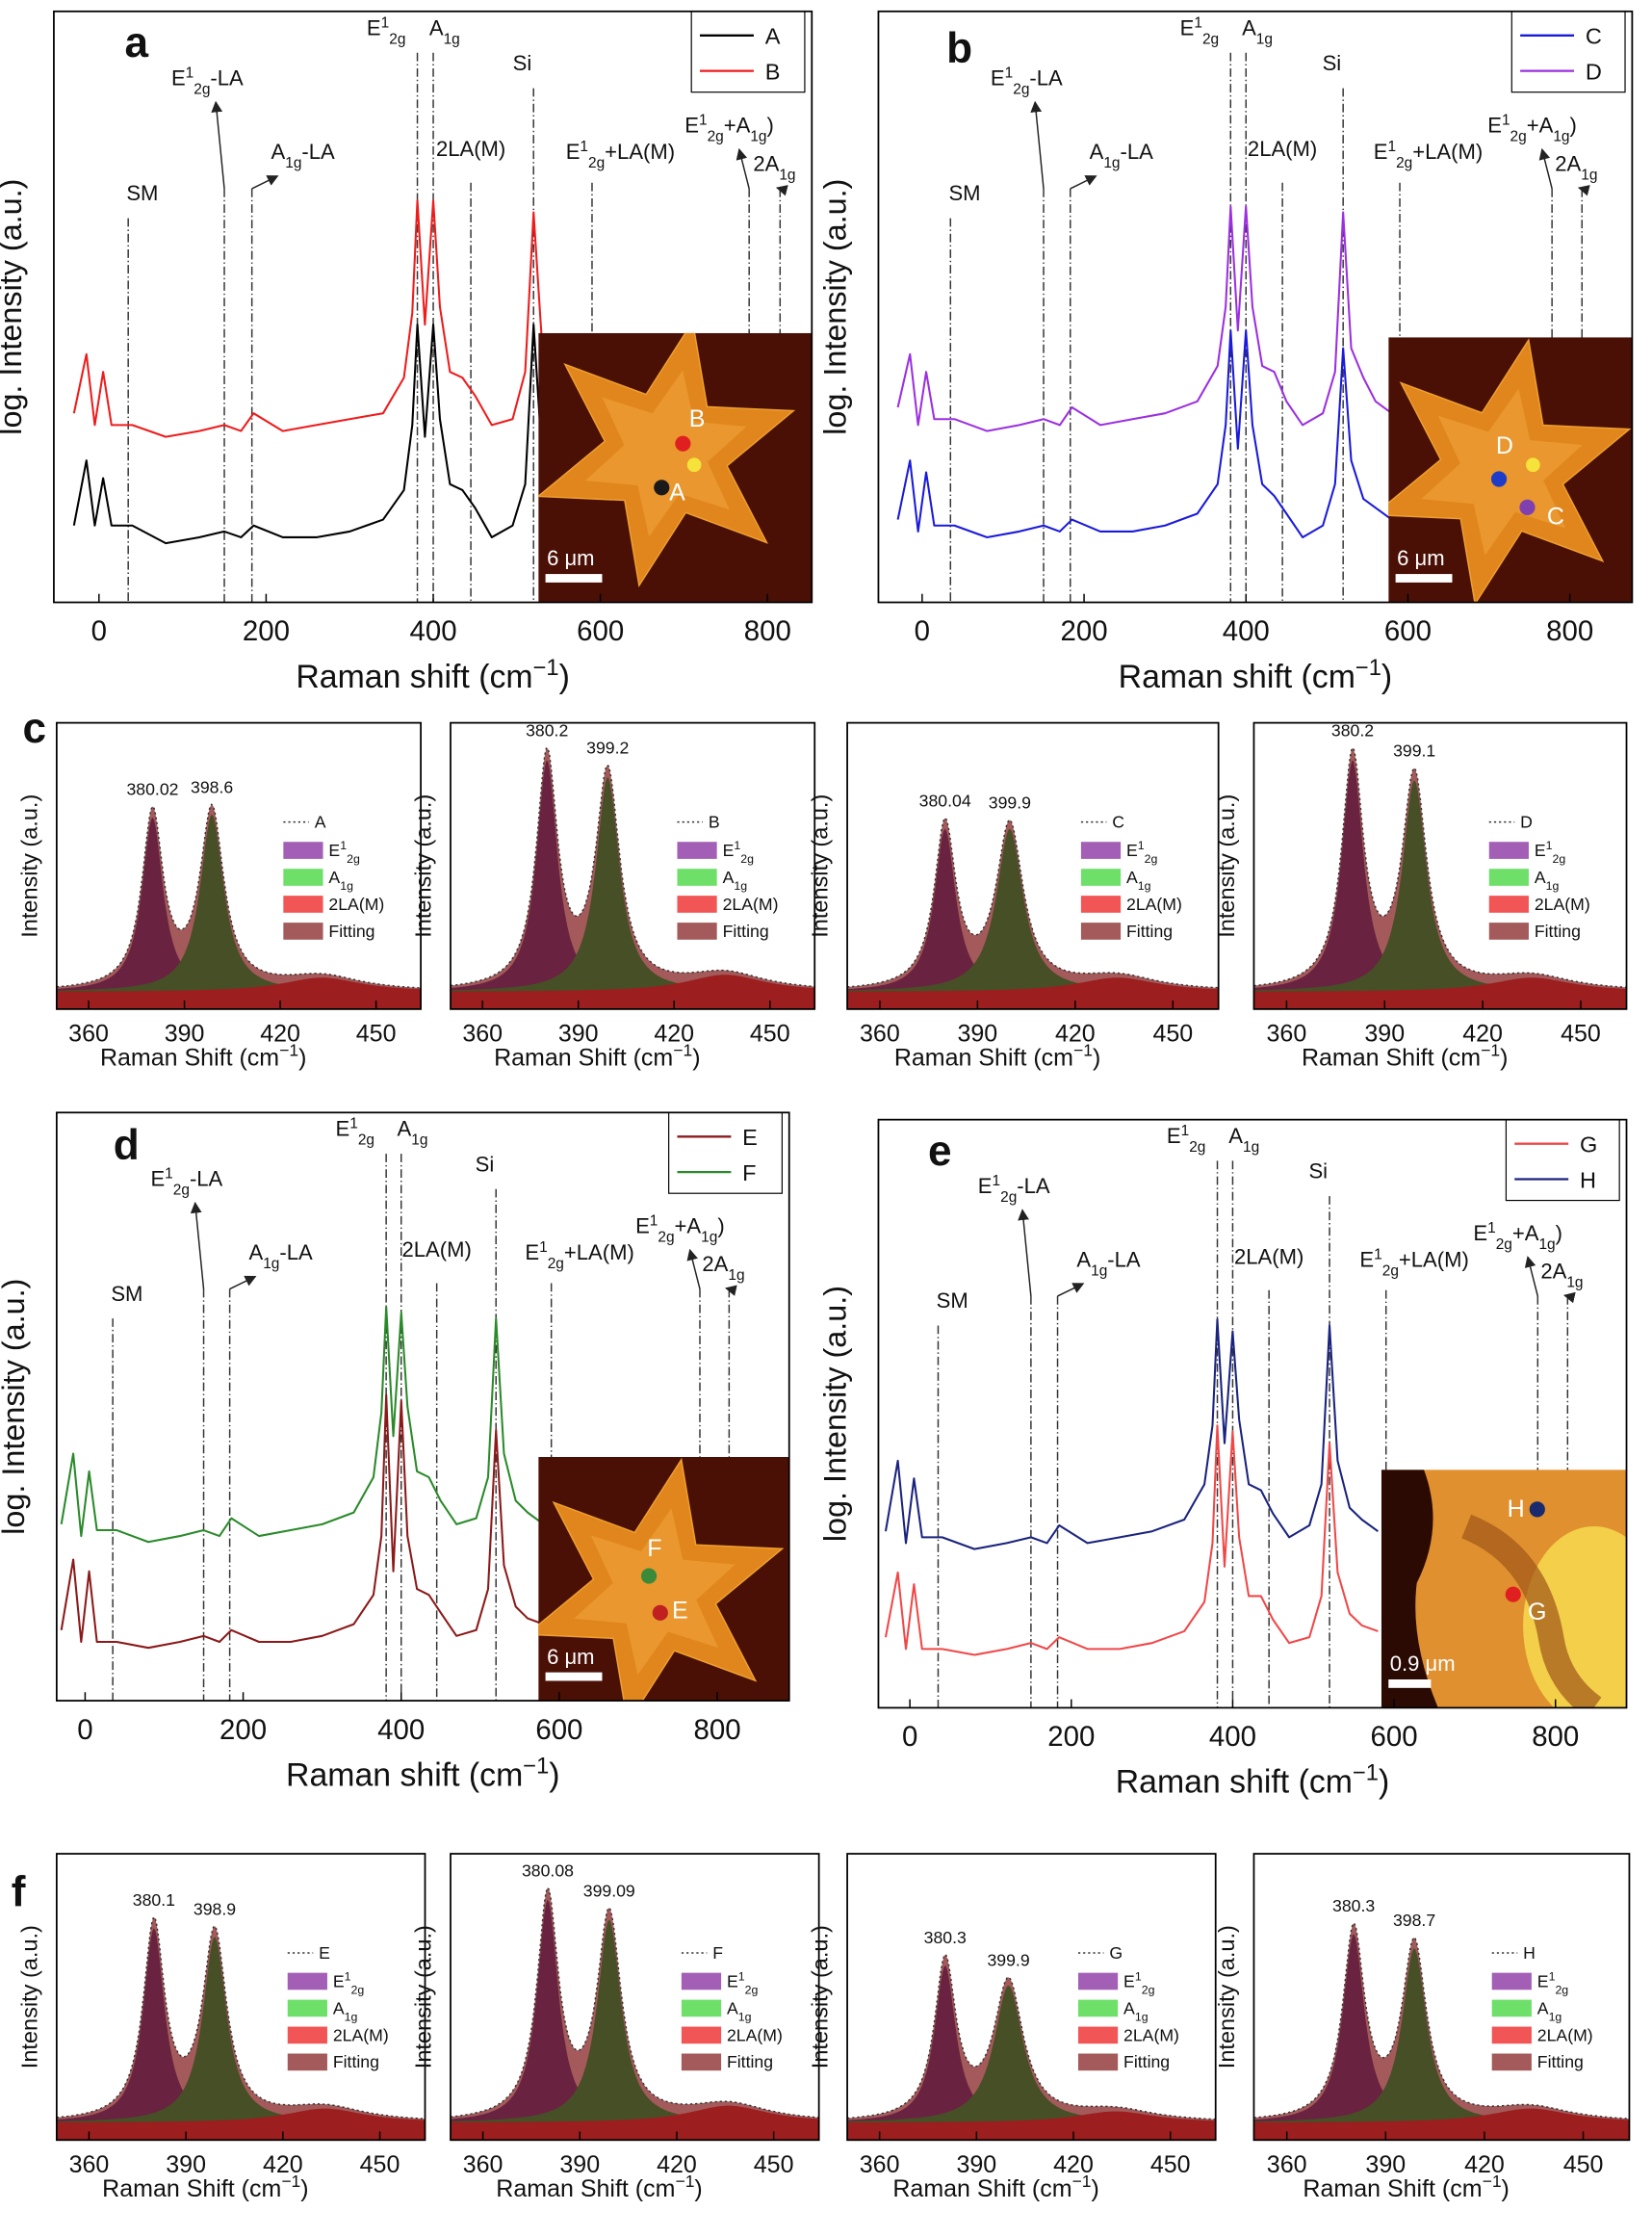 The image size is (1652, 2237). Describe the element at coordinates (1531, 1611) in the screenshot. I see `inset-stripe` at that location.